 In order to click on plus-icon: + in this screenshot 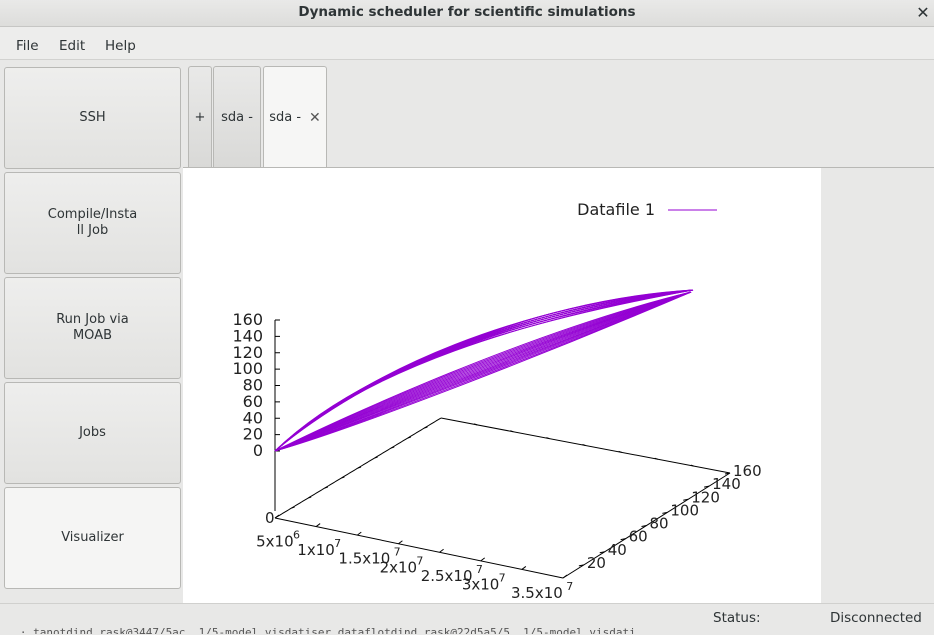, I will do `click(200, 117)`.